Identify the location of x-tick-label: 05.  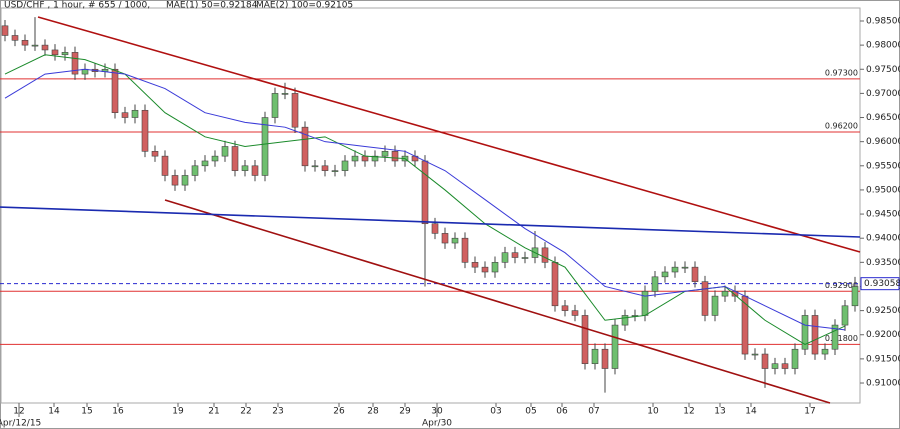
(530, 412).